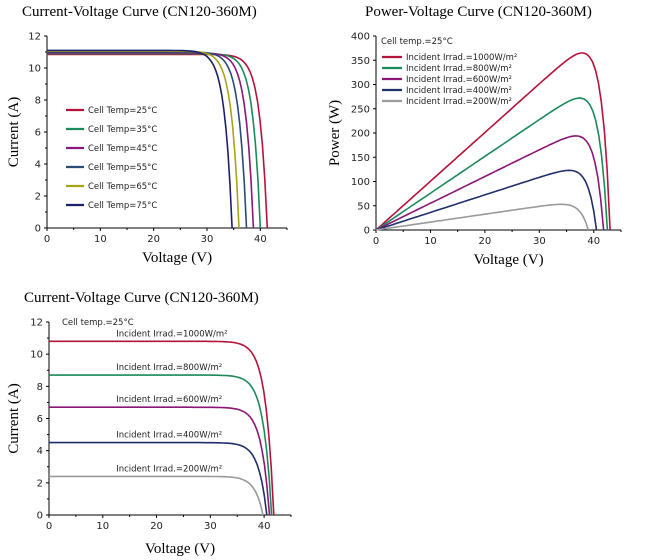 The height and width of the screenshot is (560, 650). Describe the element at coordinates (122, 206) in the screenshot. I see `legend-label: Cell Temp=75°C` at that location.